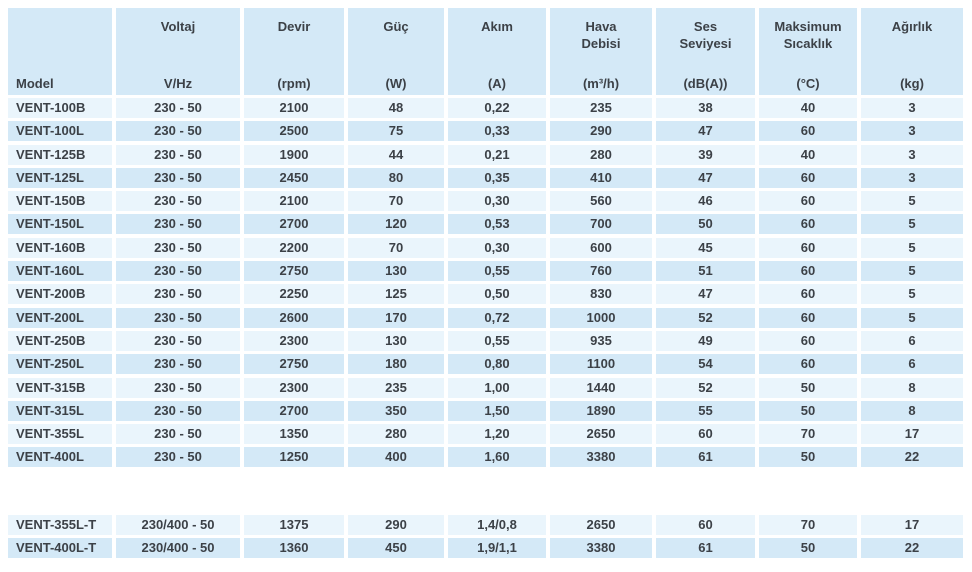 Image resolution: width=972 pixels, height=572 pixels. I want to click on header-title-devir: Devir, so click(294, 26).